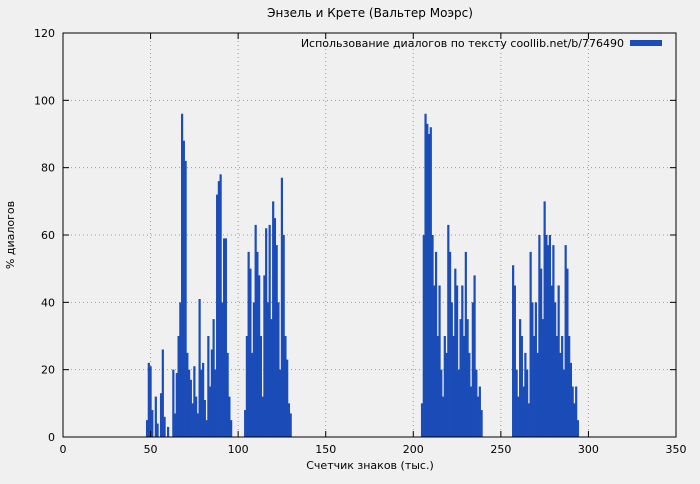 The image size is (700, 484). I want to click on svg-text: 40, so click(48, 302).